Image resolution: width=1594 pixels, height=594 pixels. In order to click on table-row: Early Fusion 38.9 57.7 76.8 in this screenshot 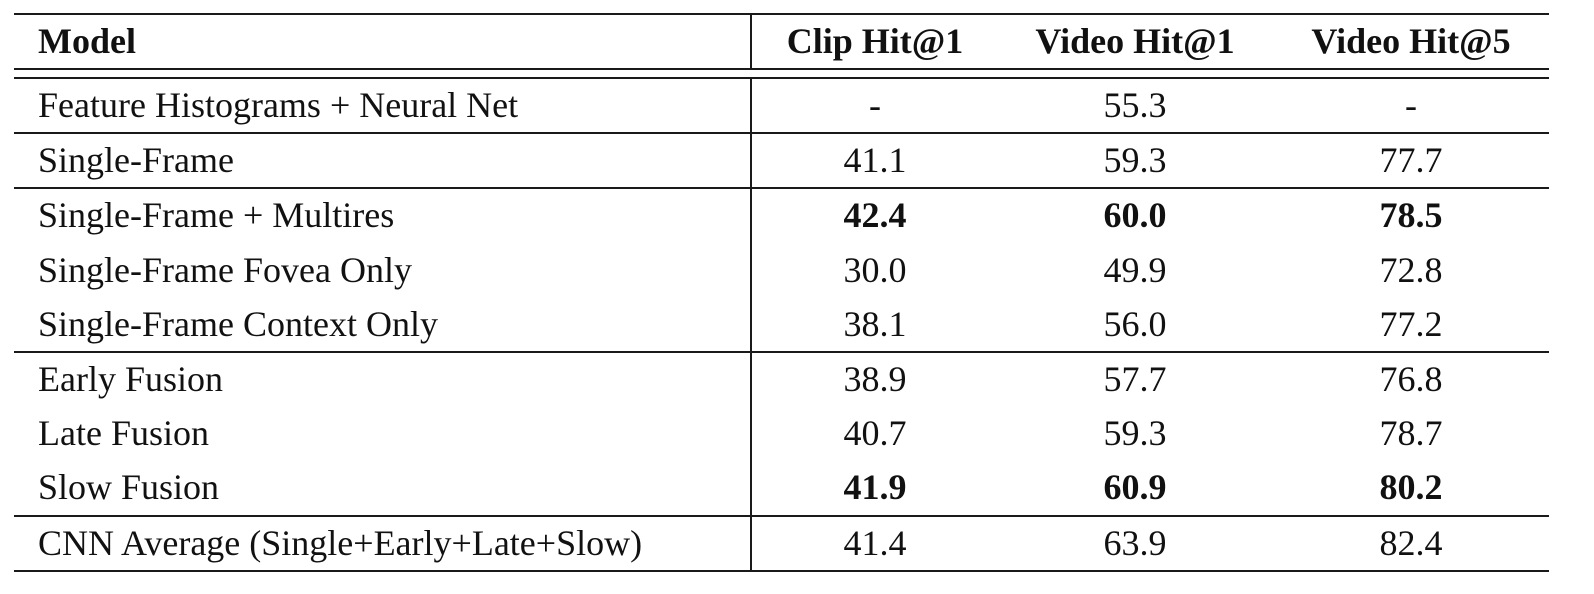, I will do `click(797, 379)`.